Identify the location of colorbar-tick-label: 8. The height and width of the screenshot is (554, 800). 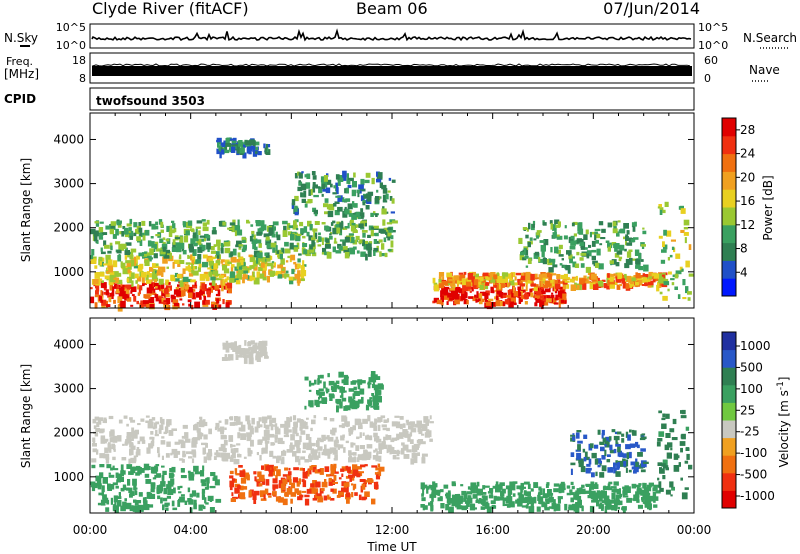
(744, 249).